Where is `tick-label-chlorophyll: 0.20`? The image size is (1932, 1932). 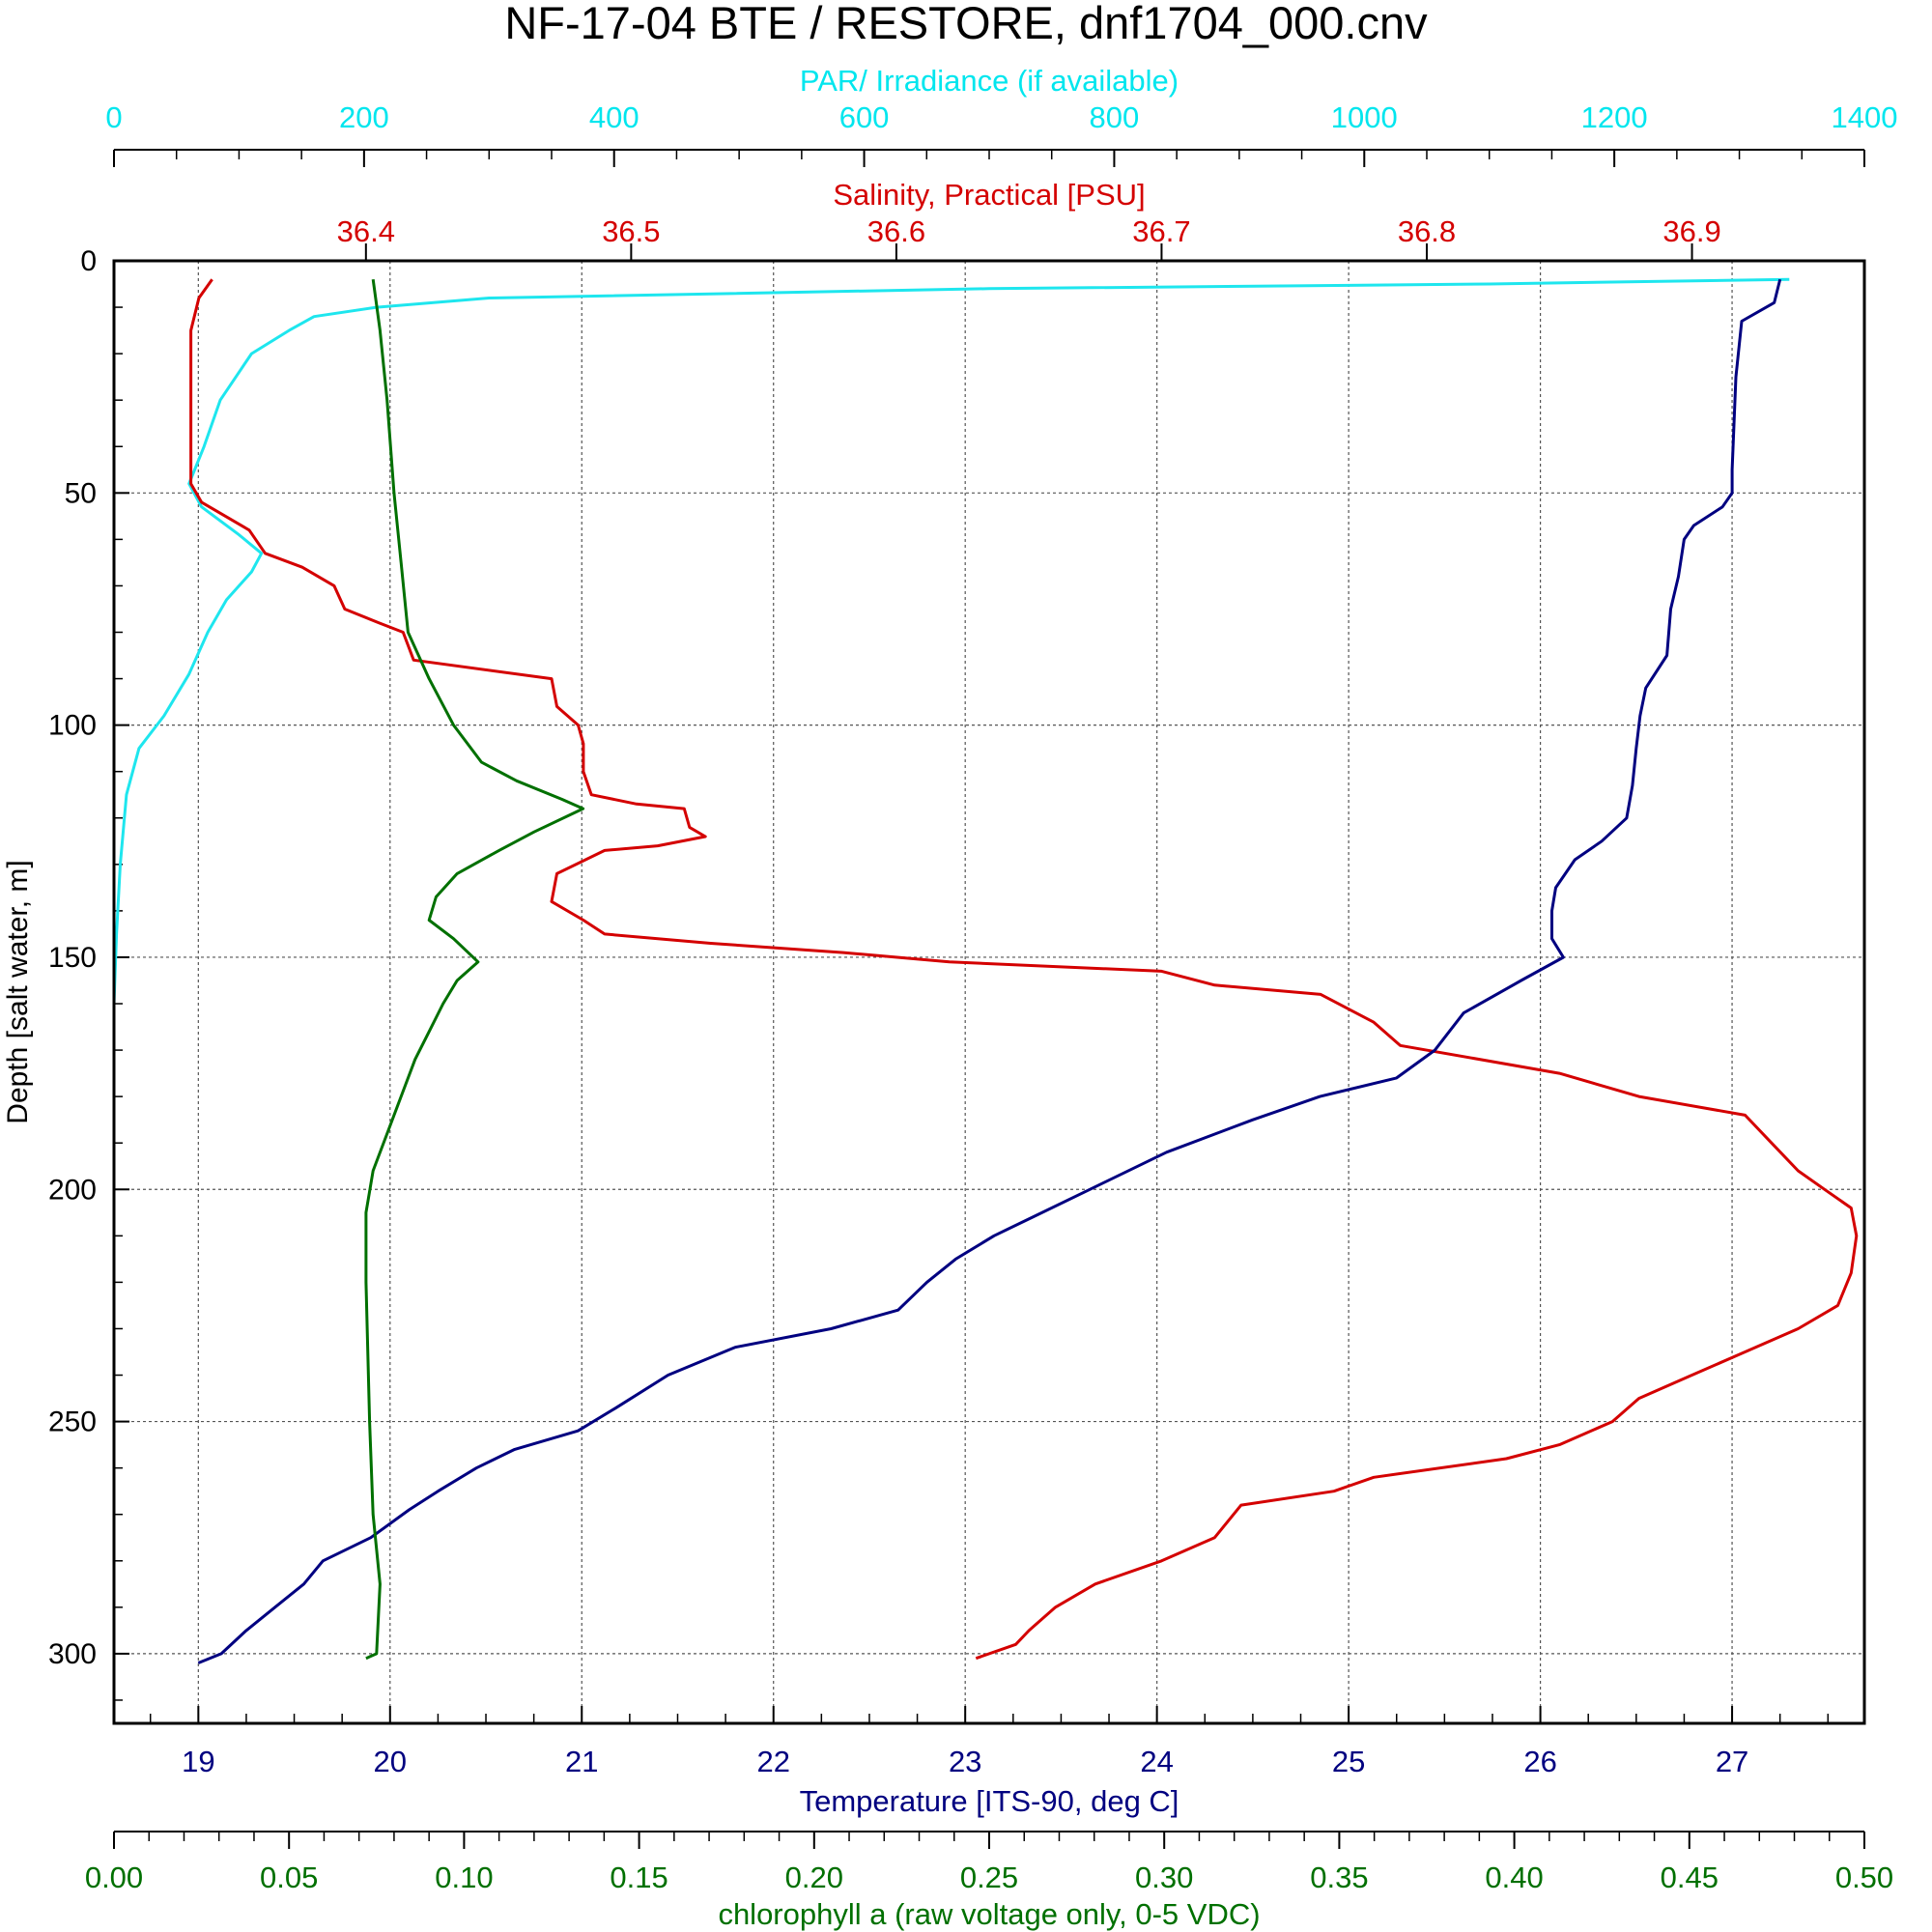 tick-label-chlorophyll: 0.20 is located at coordinates (814, 1877).